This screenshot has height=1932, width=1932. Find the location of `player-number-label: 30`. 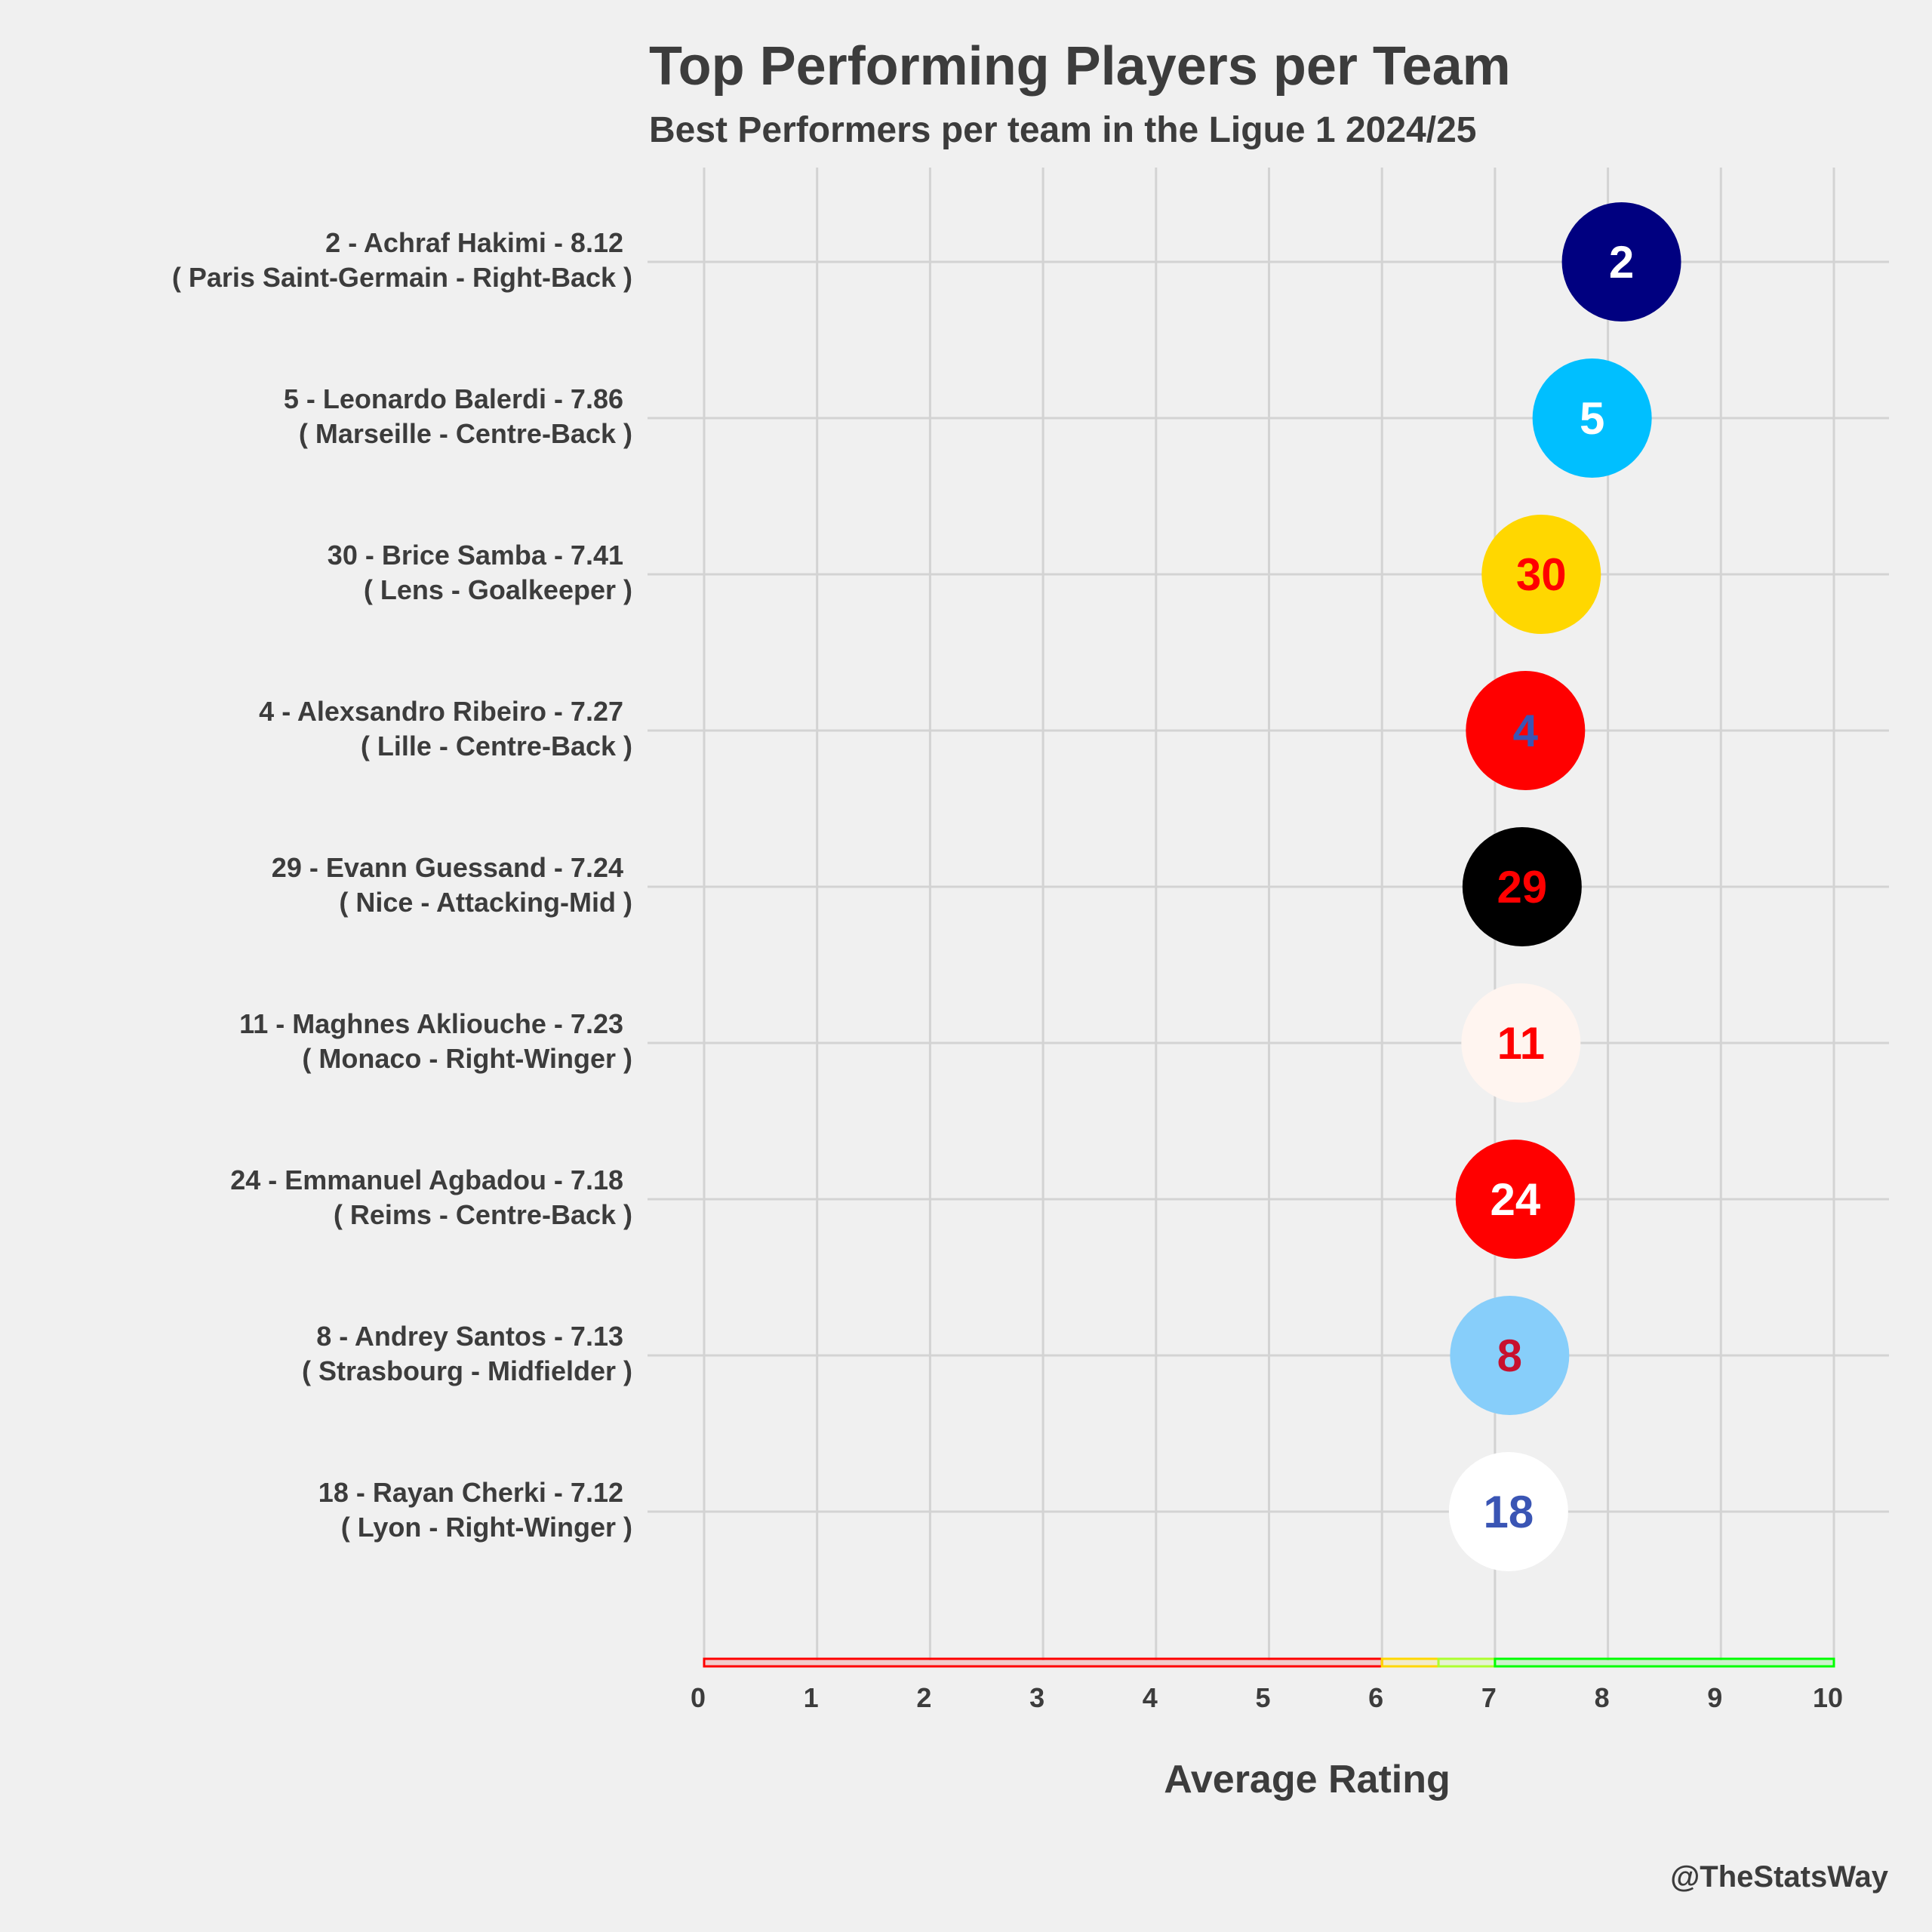

player-number-label: 30 is located at coordinates (1541, 574).